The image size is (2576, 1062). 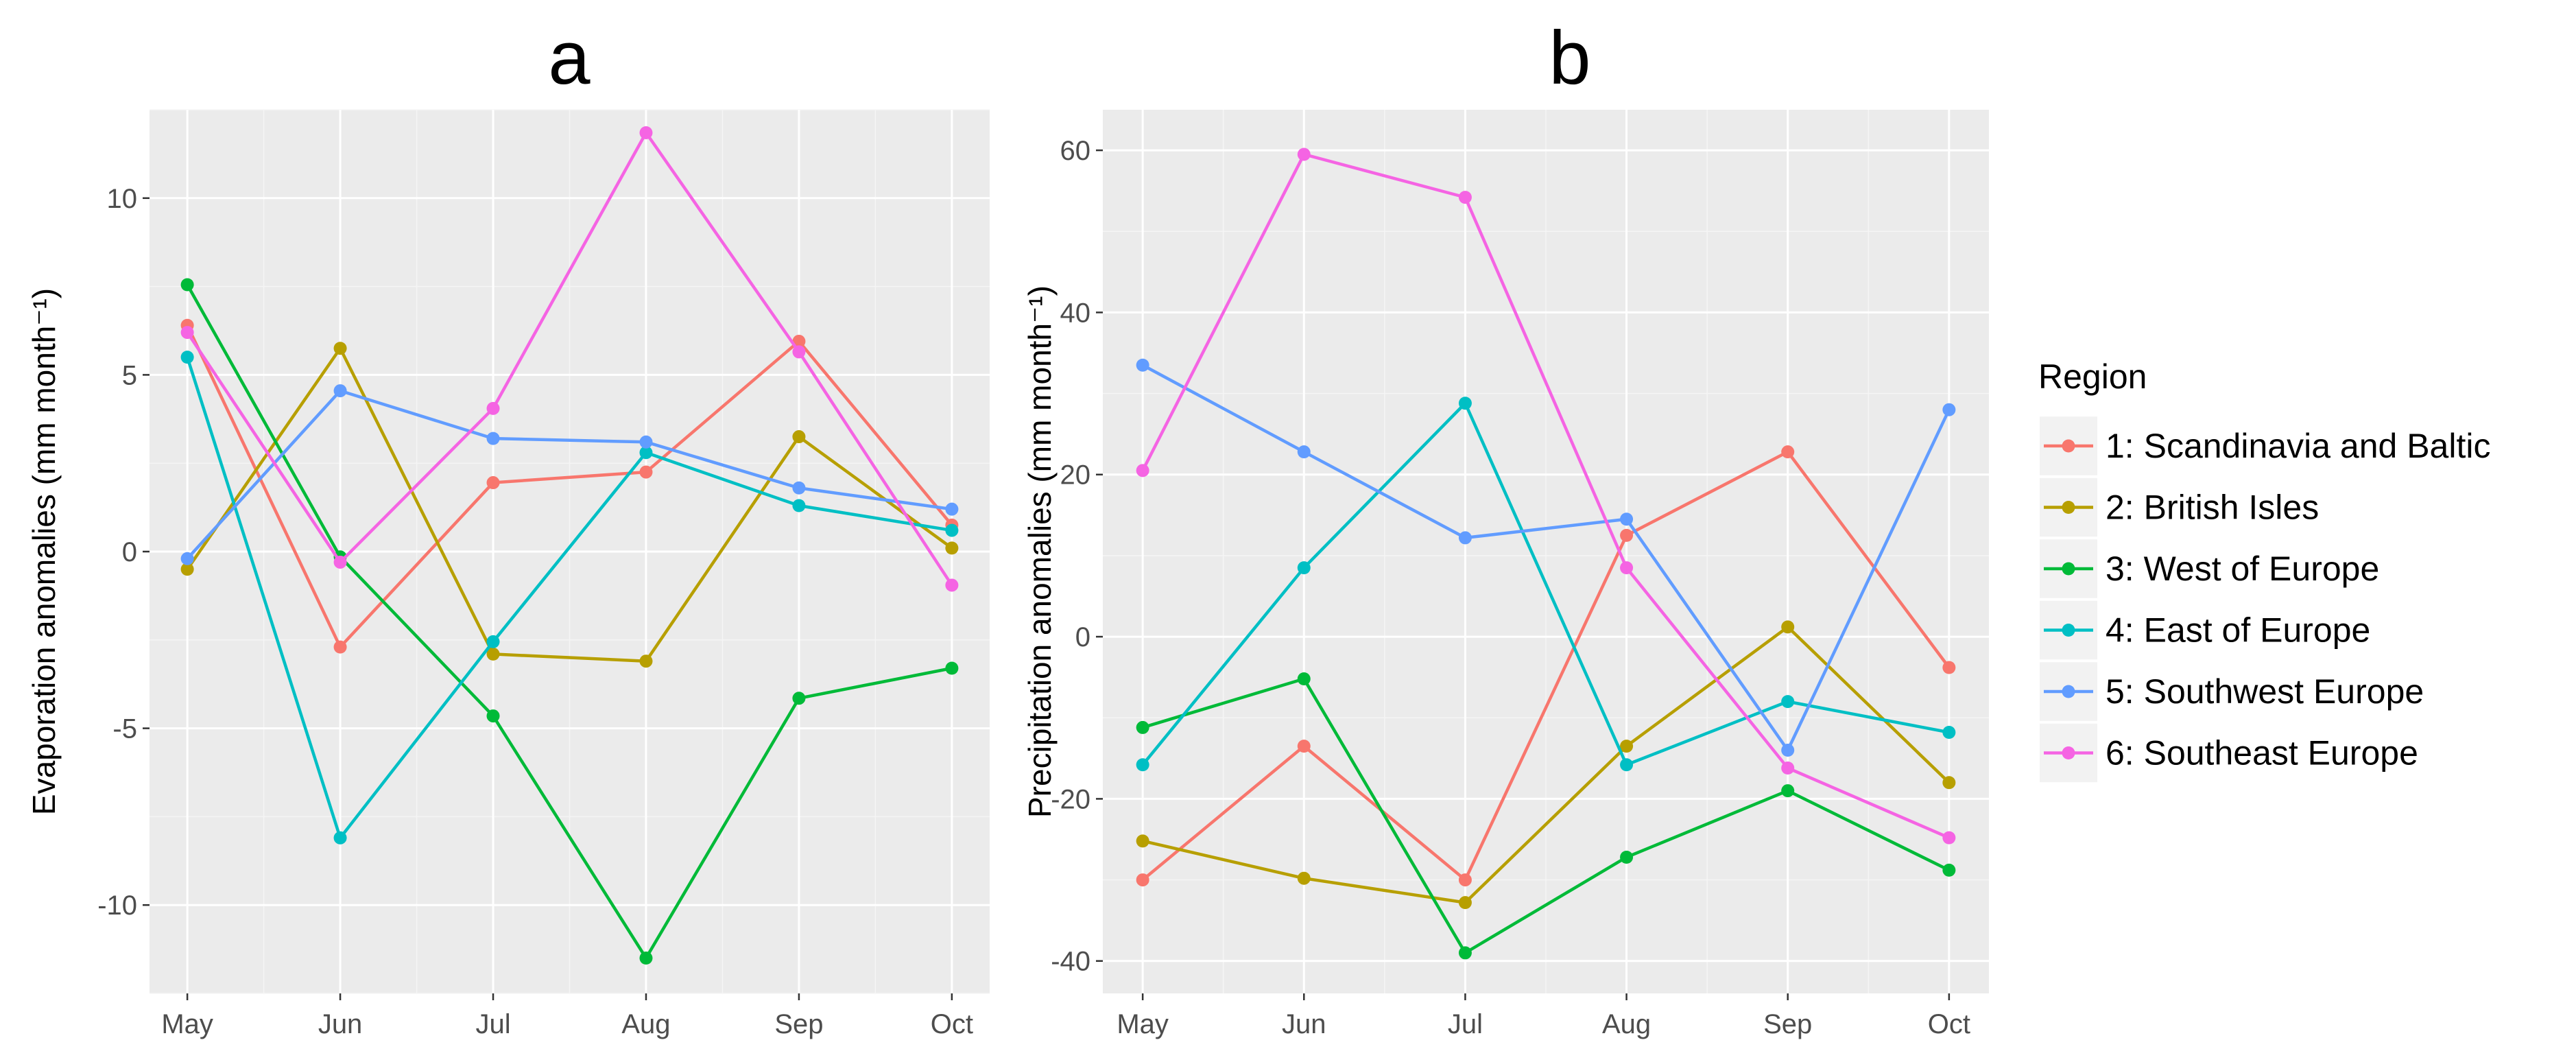 I want to click on y-tick-label: 5, so click(x=129, y=375).